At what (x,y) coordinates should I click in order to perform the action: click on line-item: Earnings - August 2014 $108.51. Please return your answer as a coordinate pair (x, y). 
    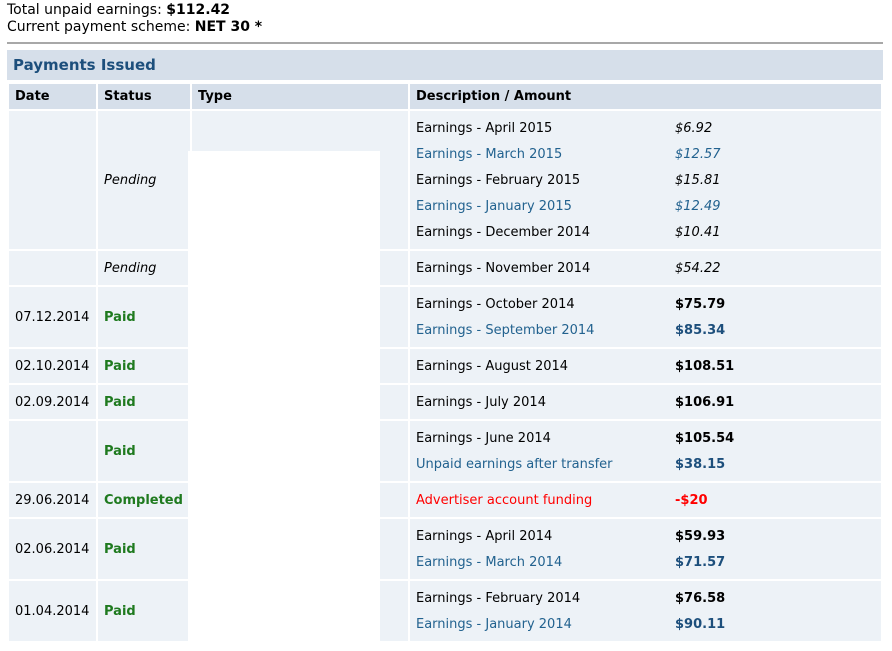
    Looking at the image, I should click on (645, 366).